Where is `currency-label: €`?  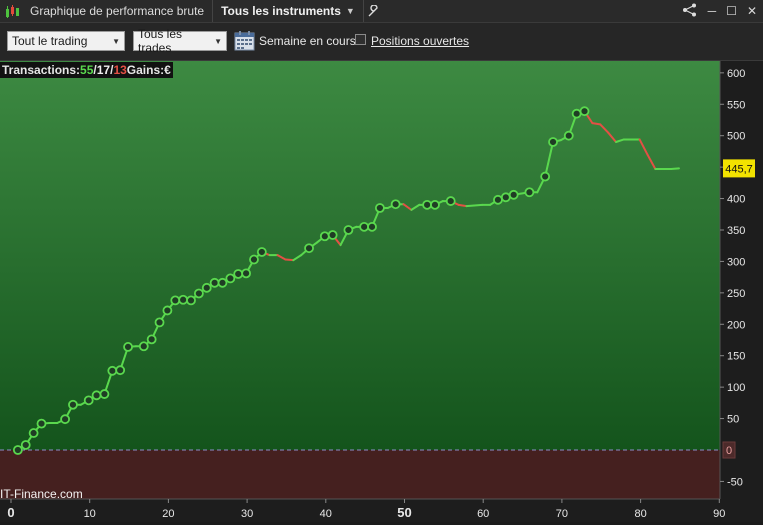
currency-label: € is located at coordinates (167, 70).